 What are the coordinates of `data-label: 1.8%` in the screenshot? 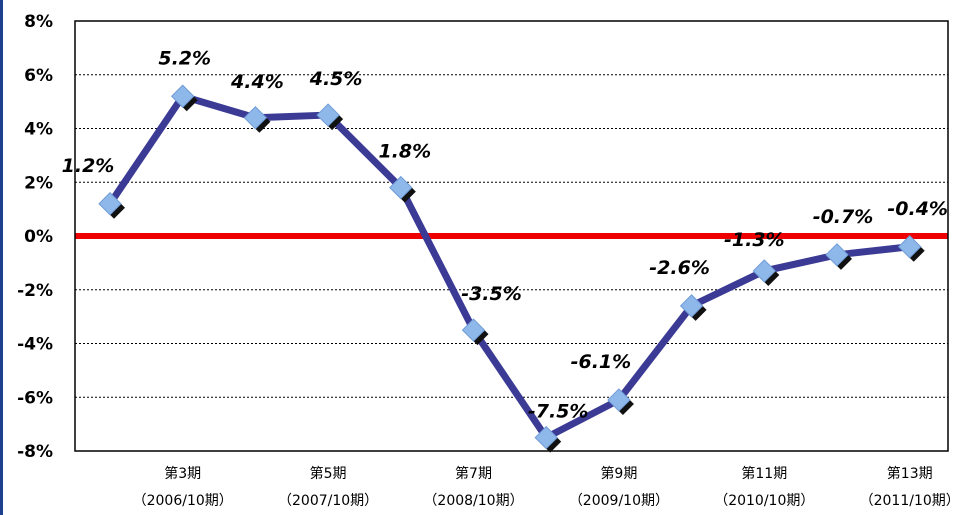 It's located at (404, 152).